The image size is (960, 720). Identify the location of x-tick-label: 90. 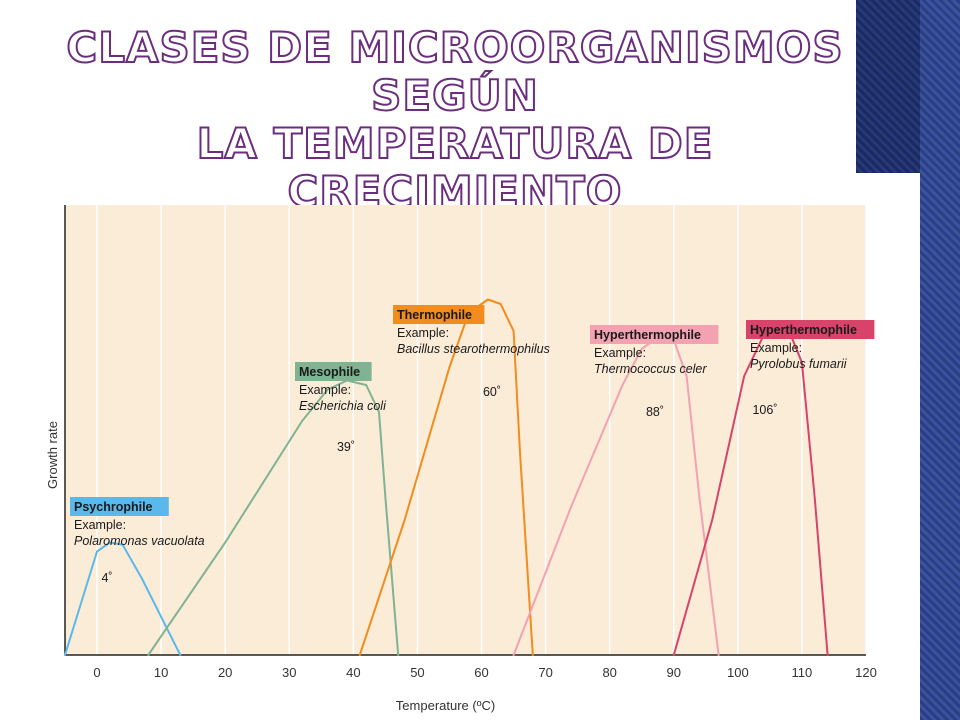
(674, 672).